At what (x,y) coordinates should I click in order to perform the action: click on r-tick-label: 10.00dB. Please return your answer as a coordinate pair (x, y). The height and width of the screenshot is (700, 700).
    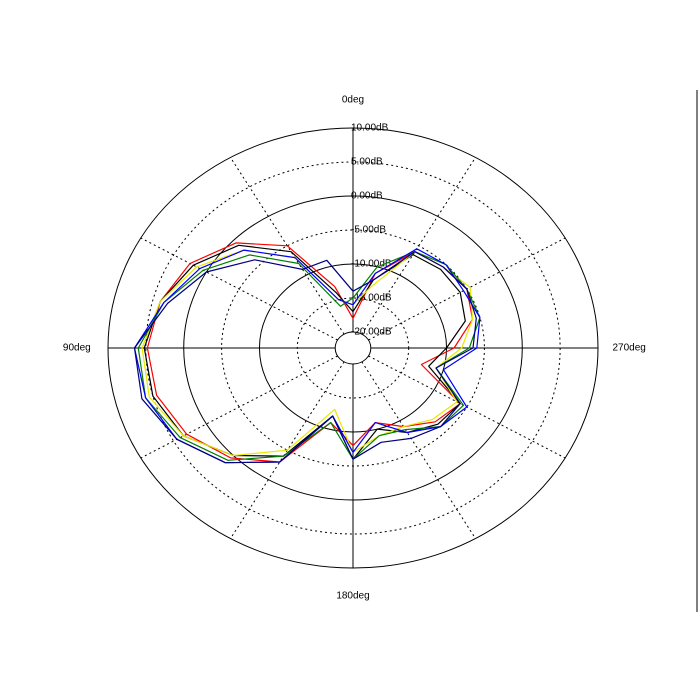
    Looking at the image, I should click on (370, 128).